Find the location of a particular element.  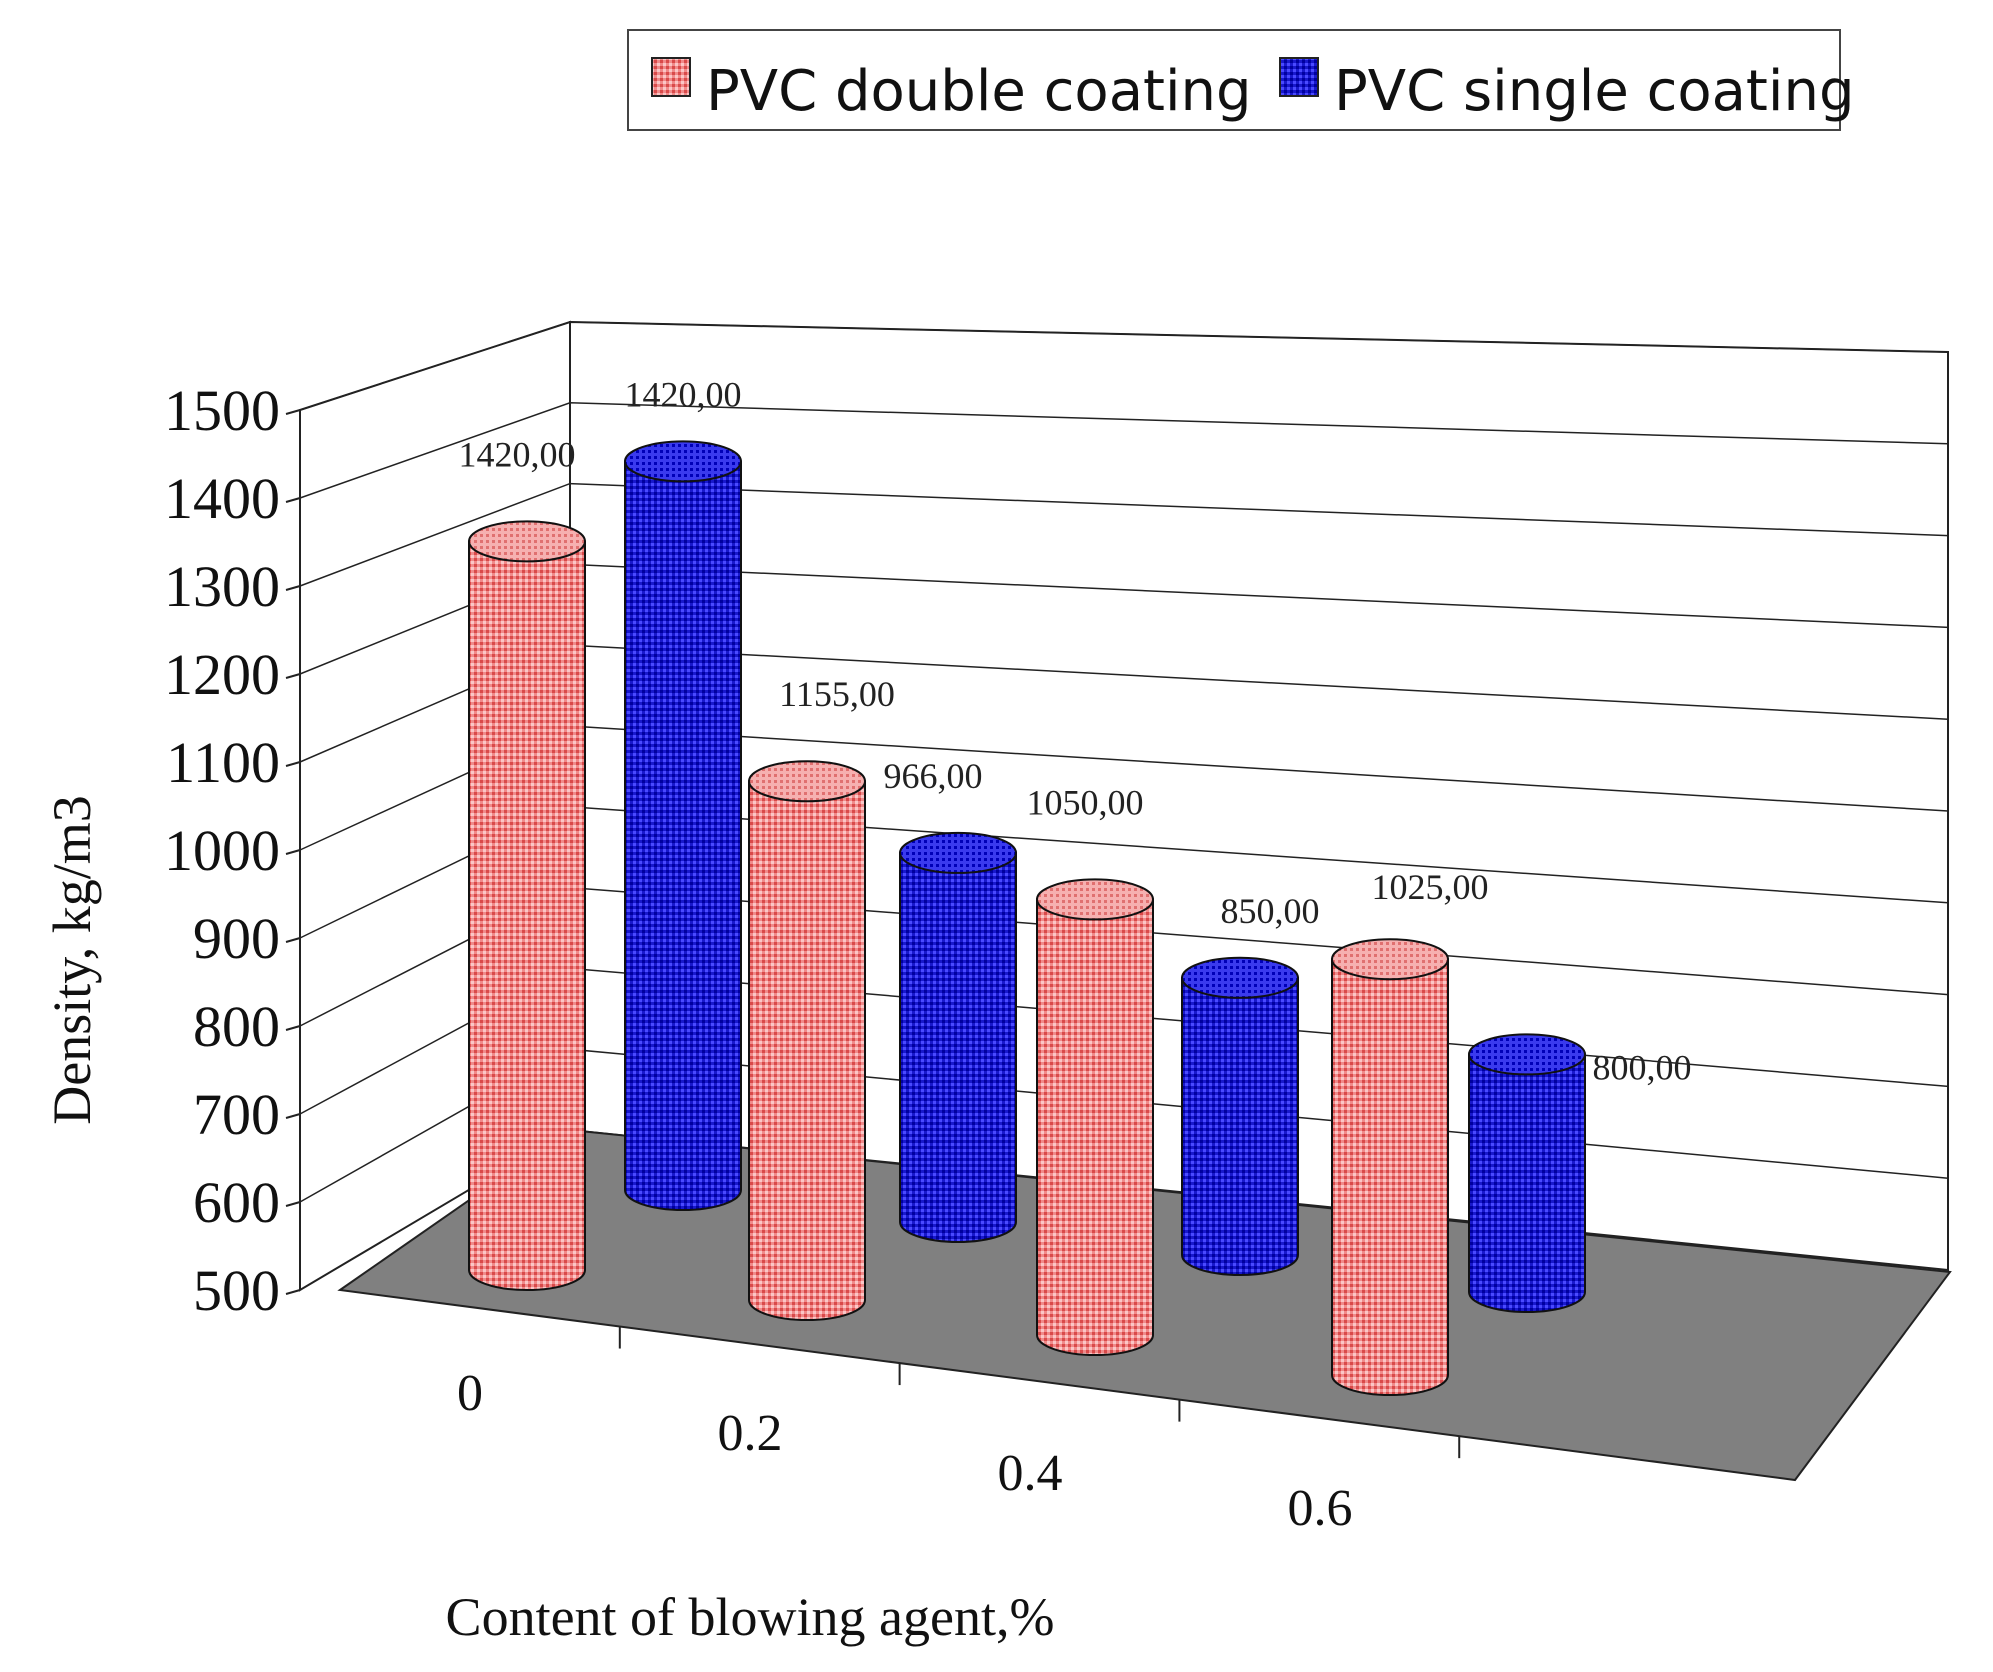

x-tick-label: 0 is located at coordinates (470, 1393).